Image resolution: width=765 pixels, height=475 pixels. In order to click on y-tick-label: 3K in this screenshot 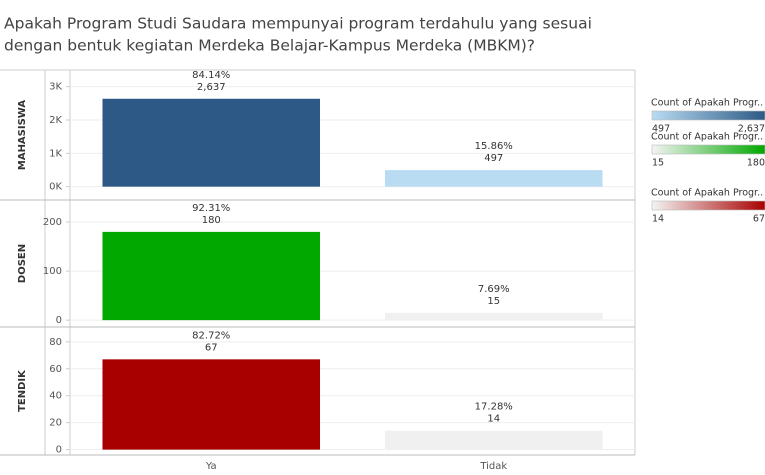, I will do `click(55, 87)`.